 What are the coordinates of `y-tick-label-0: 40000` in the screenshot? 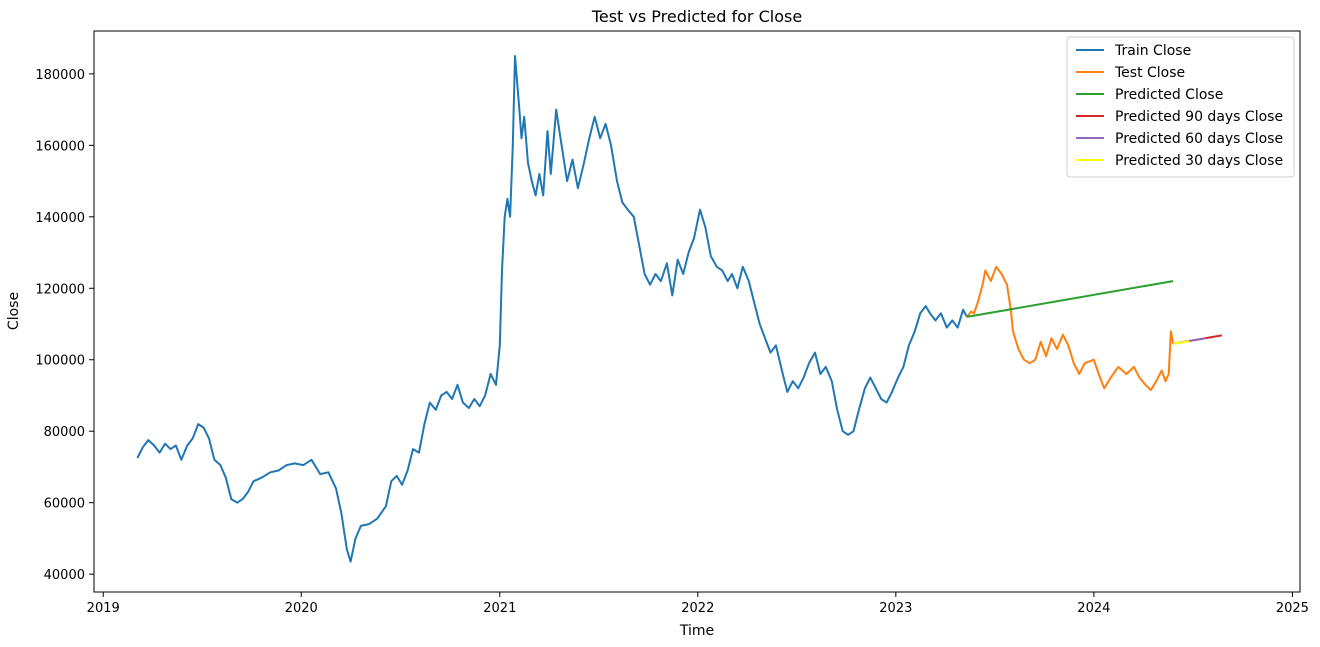 It's located at (64, 575).